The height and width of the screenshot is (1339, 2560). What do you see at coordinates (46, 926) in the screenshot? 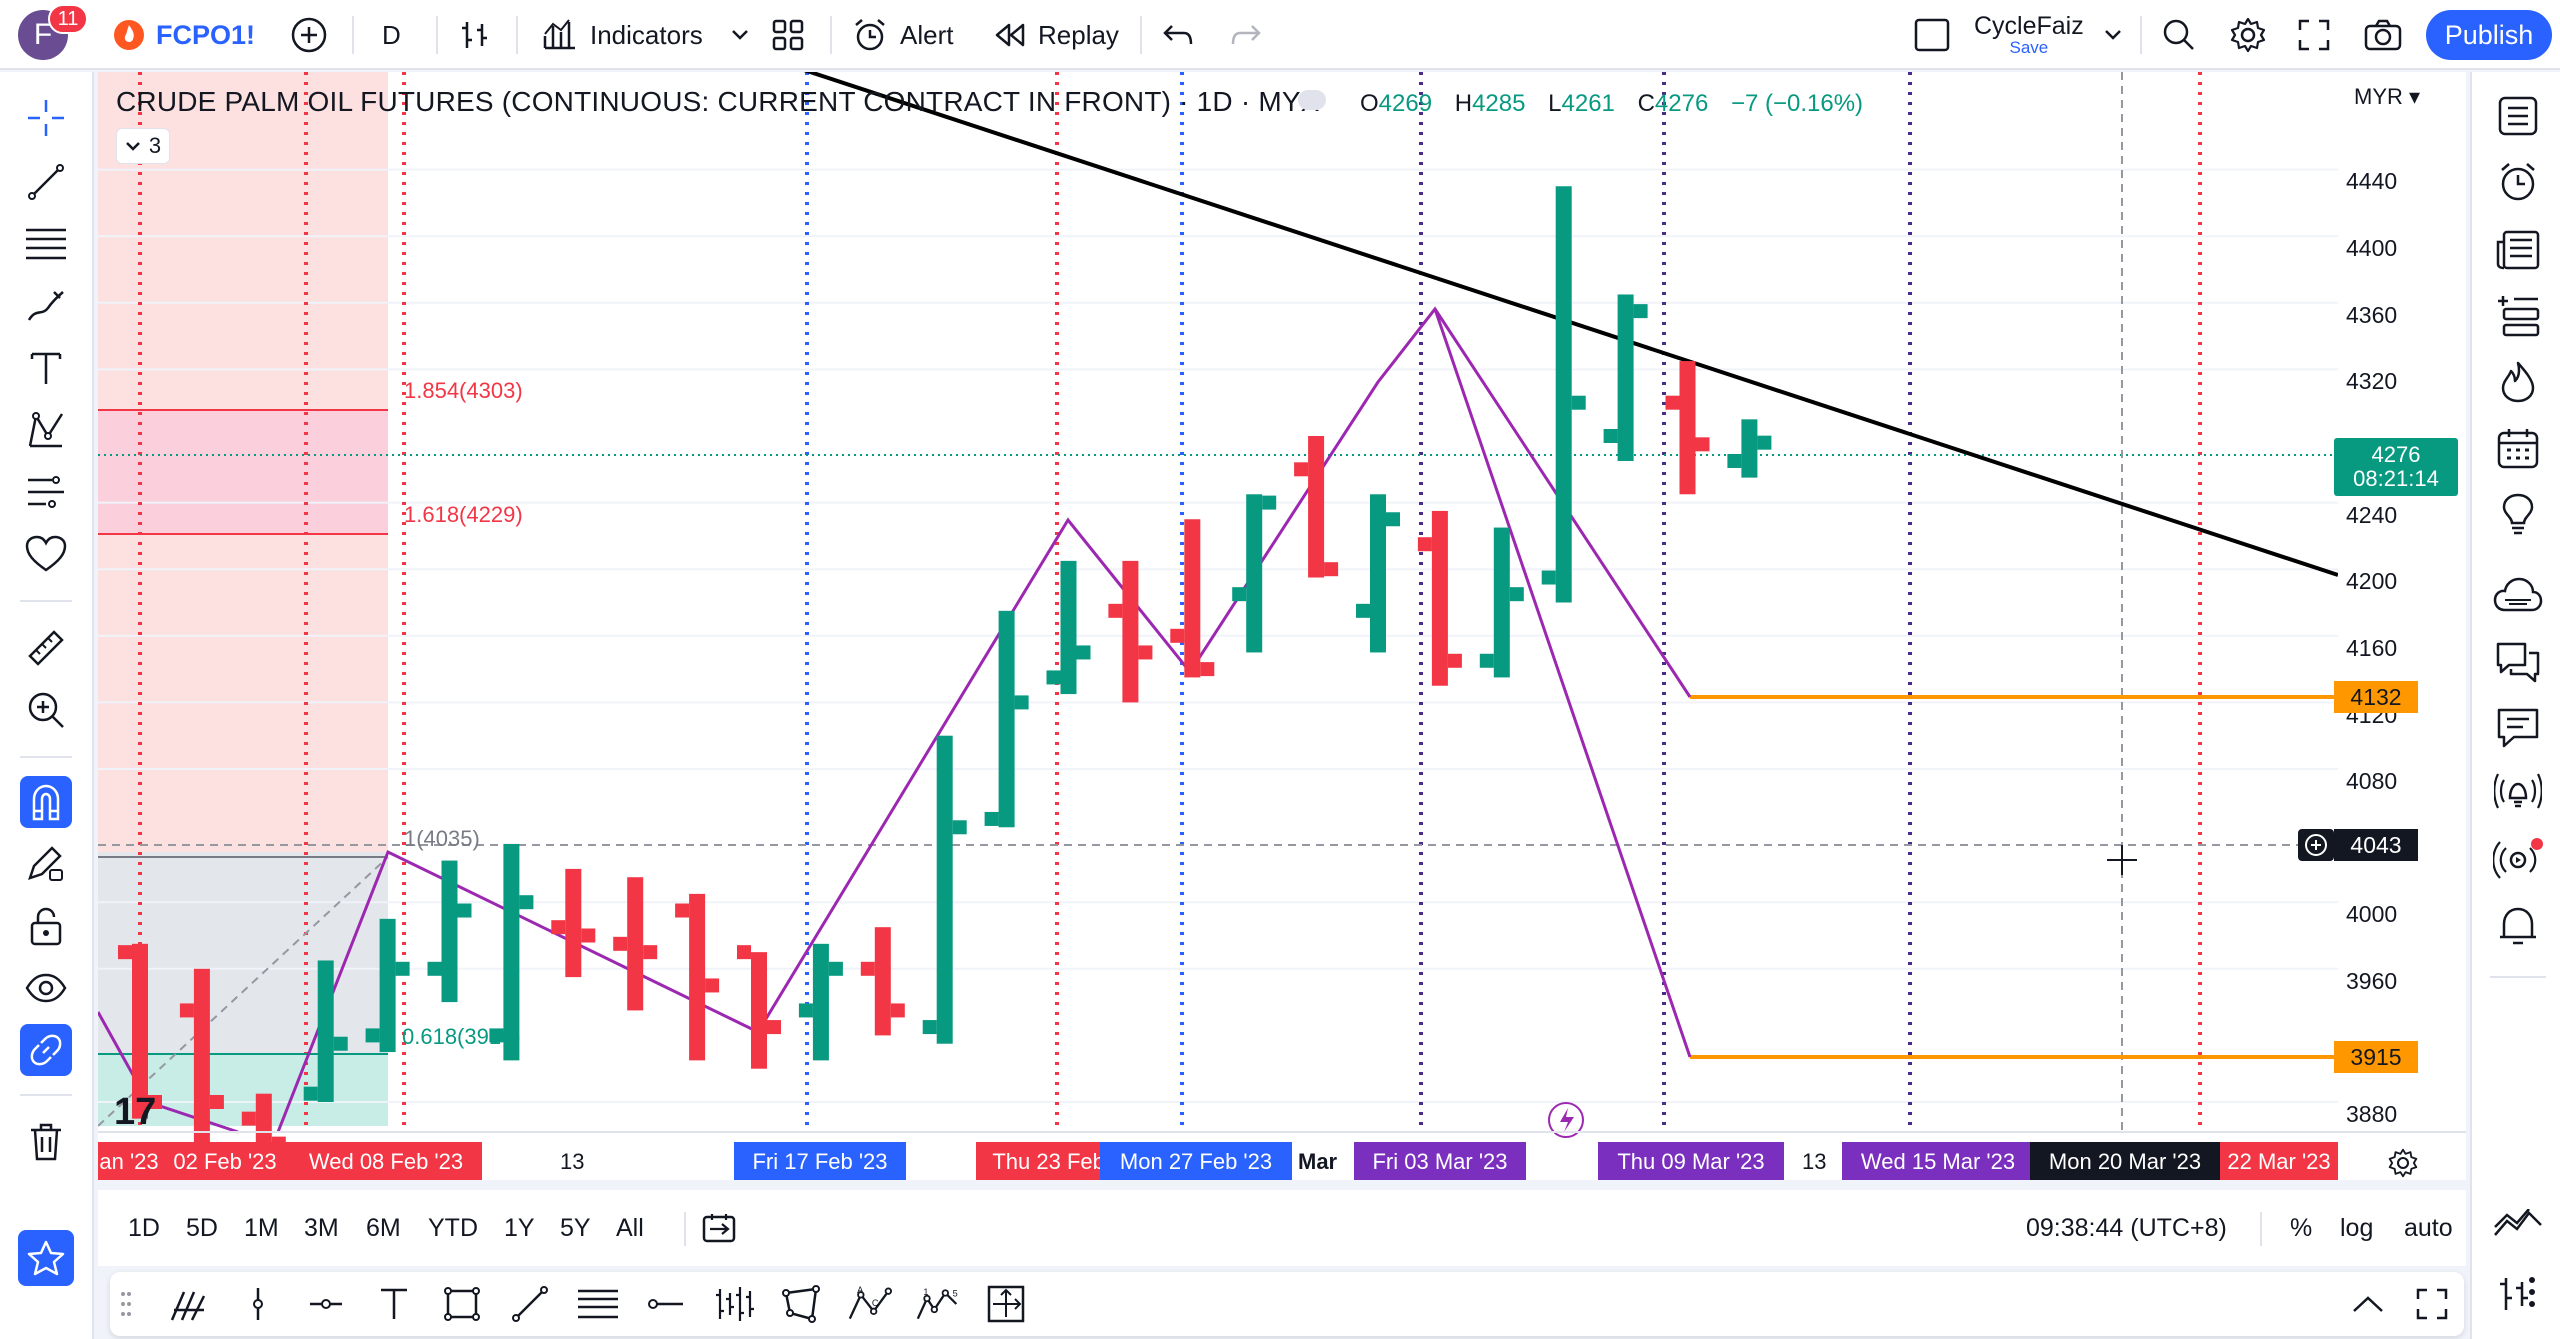
I see `lock-icon` at bounding box center [46, 926].